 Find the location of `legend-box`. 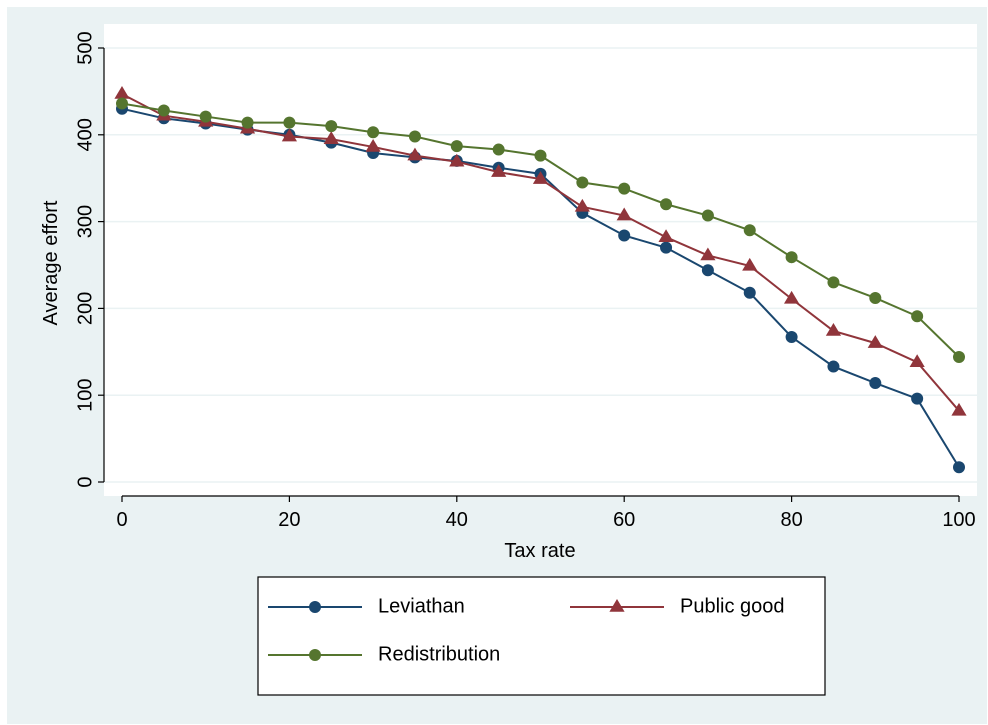

legend-box is located at coordinates (541, 636).